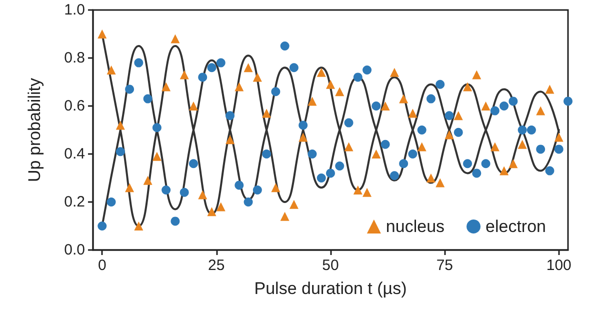 The height and width of the screenshot is (320, 601). What do you see at coordinates (74, 58) in the screenshot?
I see `y-tick-label: 0.8` at bounding box center [74, 58].